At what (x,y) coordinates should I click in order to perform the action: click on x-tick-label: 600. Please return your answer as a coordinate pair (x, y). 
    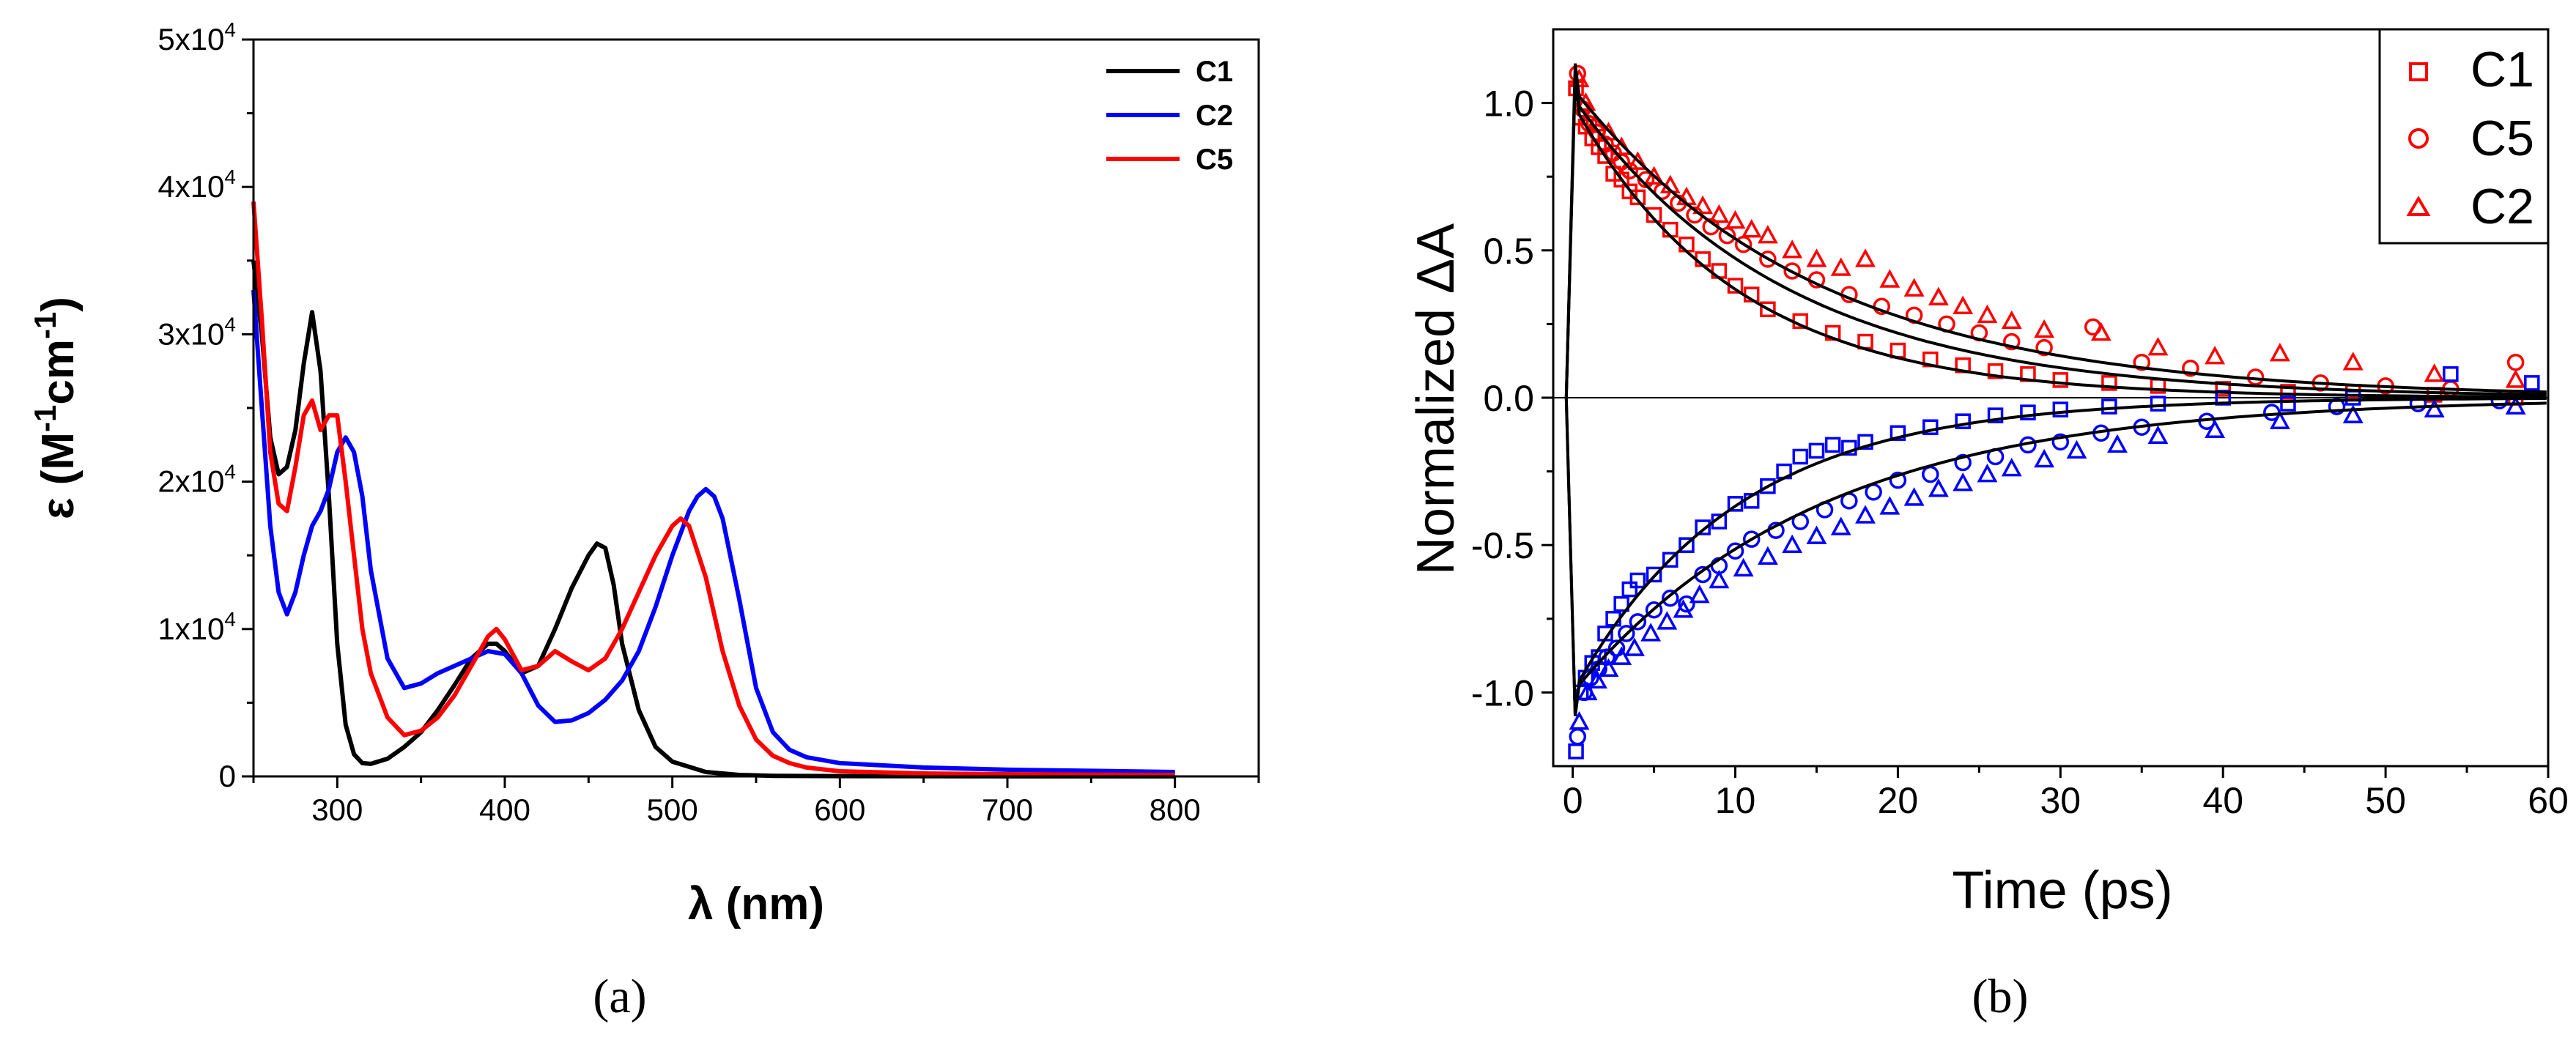
    Looking at the image, I should click on (839, 810).